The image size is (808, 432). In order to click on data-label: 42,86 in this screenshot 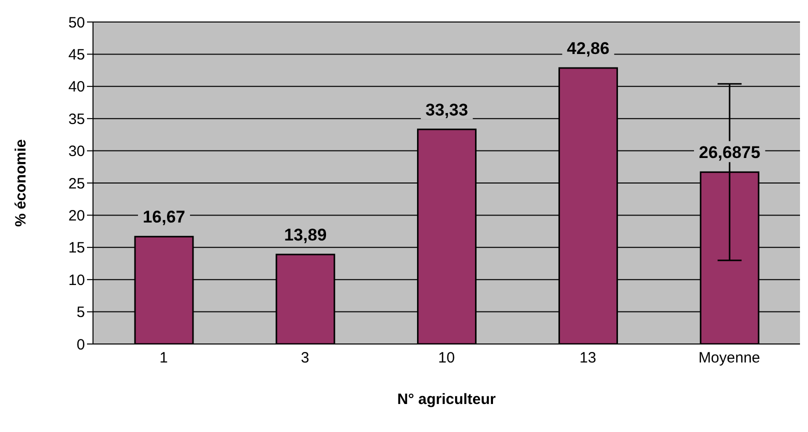, I will do `click(588, 48)`.